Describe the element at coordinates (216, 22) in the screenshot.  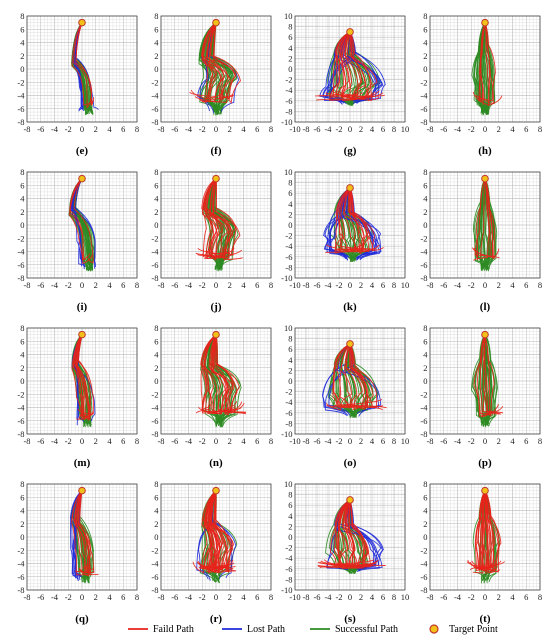
I see `target-point-marker` at that location.